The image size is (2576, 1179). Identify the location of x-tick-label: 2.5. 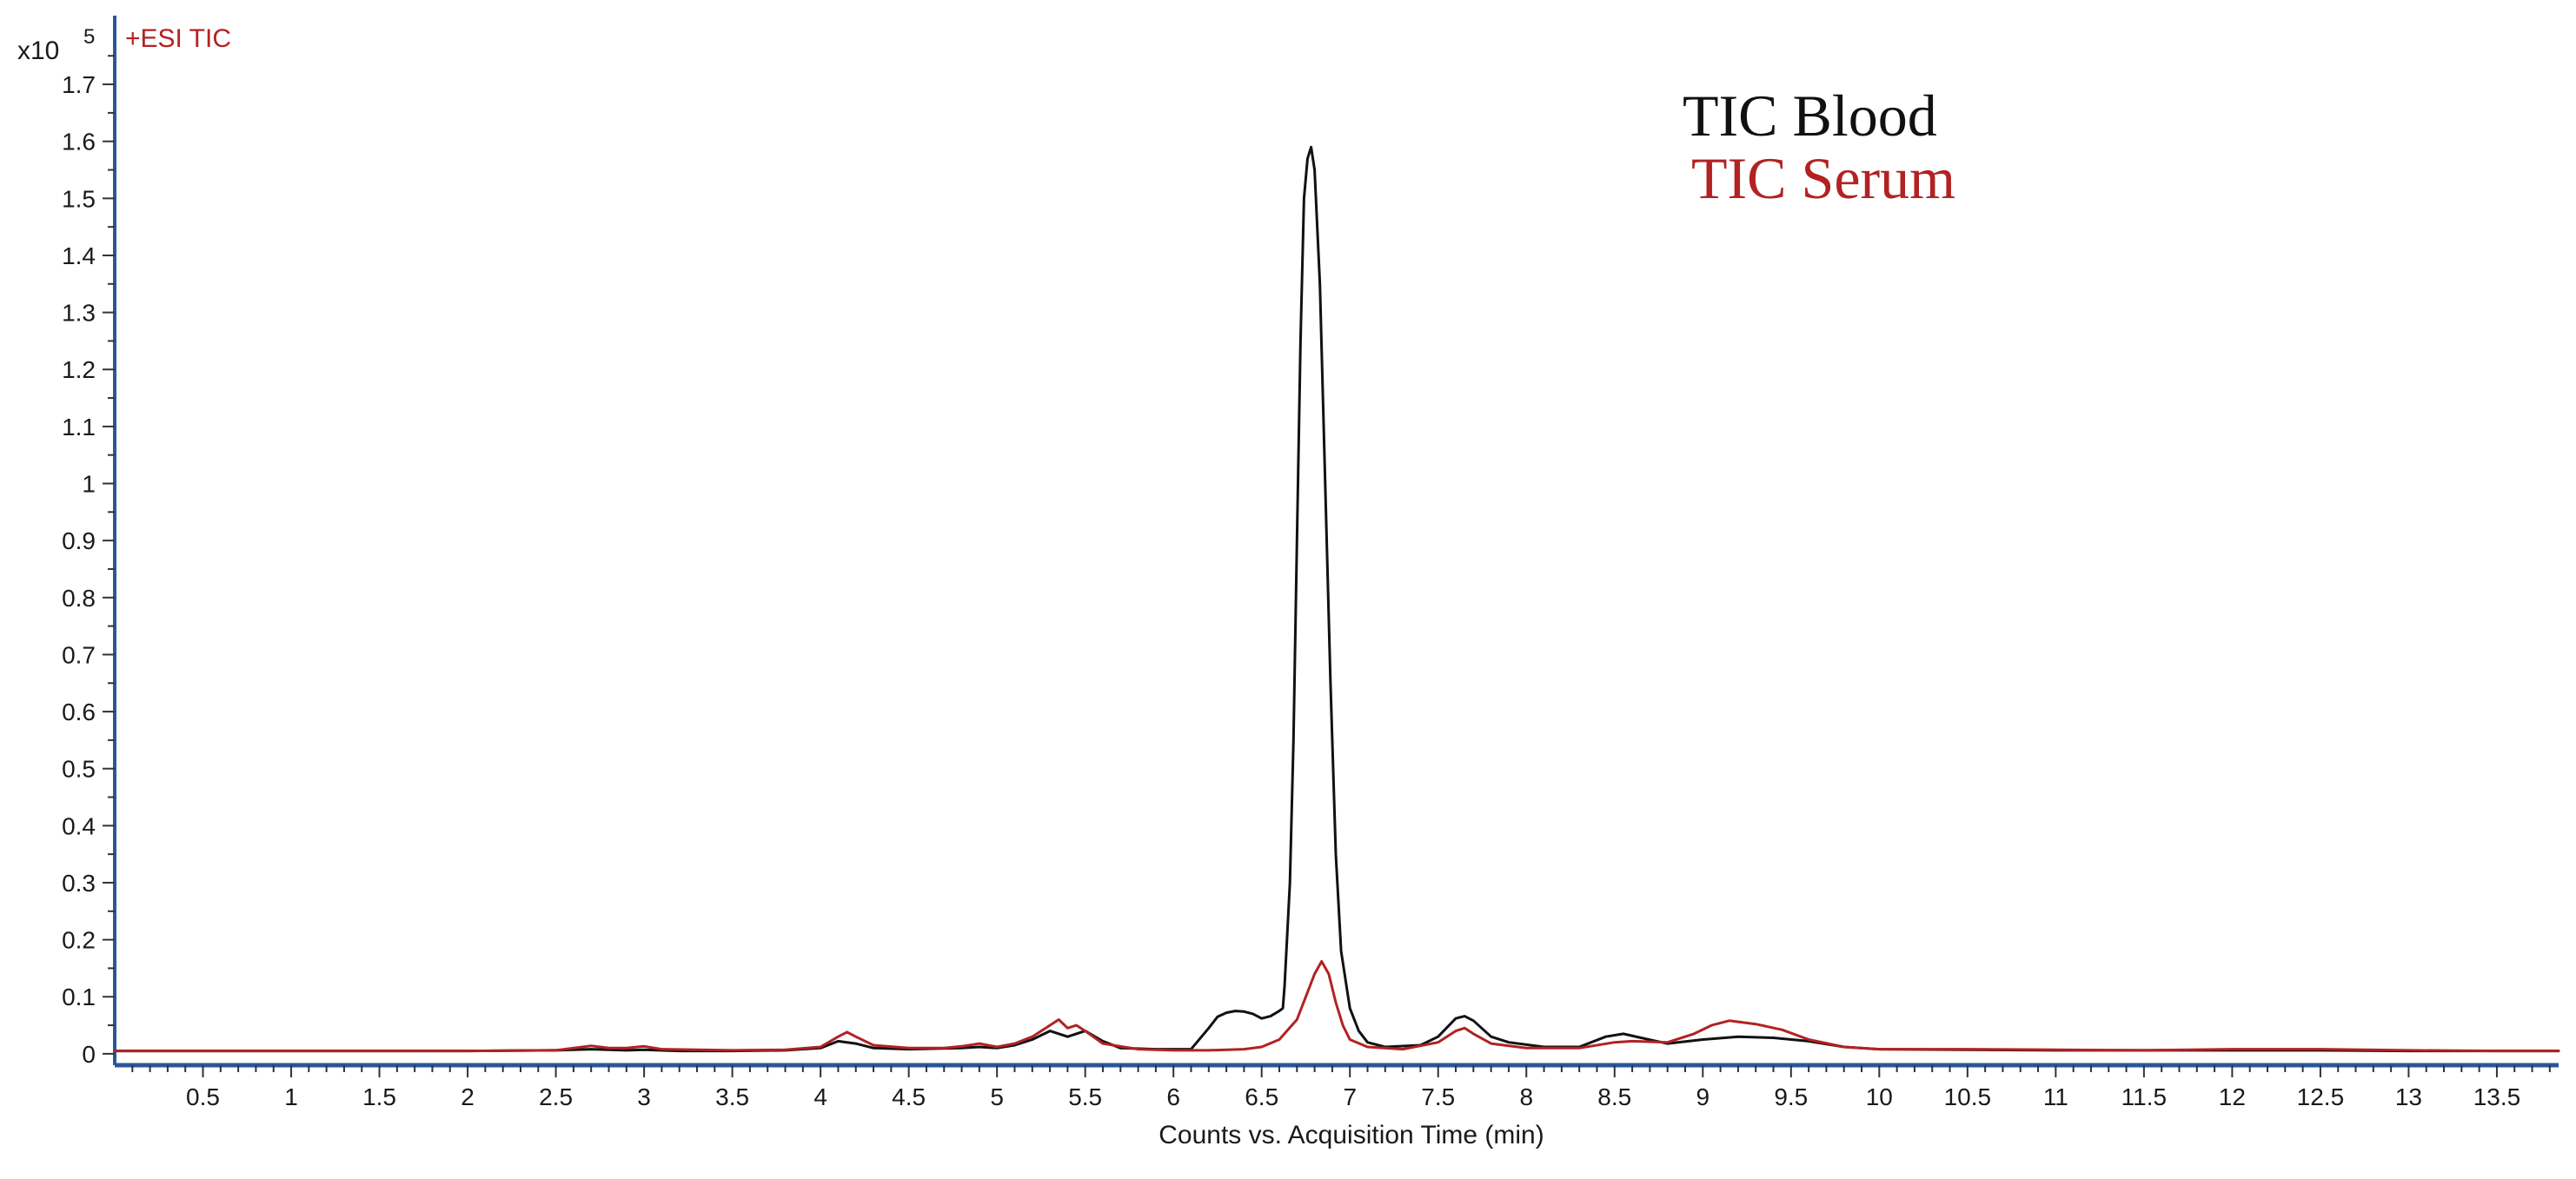
(556, 1096).